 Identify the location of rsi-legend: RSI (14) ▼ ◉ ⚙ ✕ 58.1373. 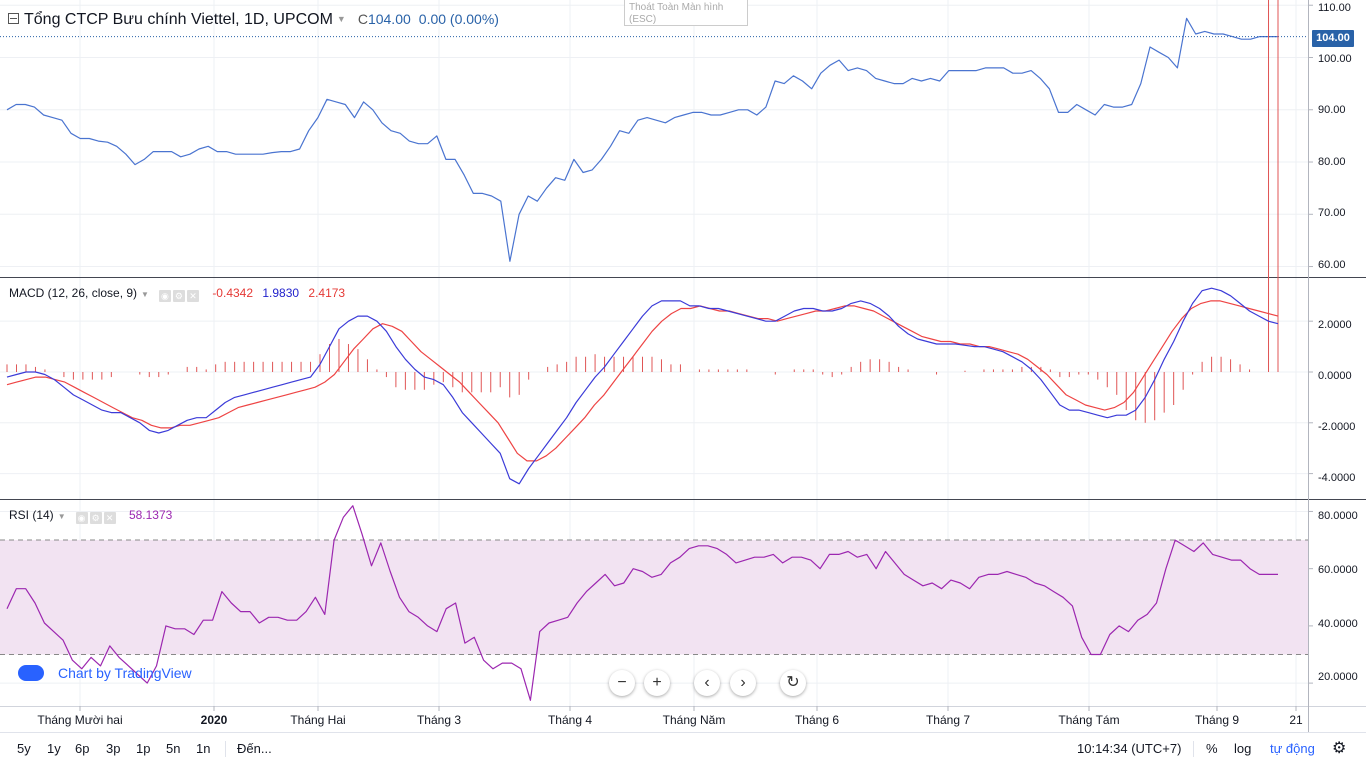
(90, 516).